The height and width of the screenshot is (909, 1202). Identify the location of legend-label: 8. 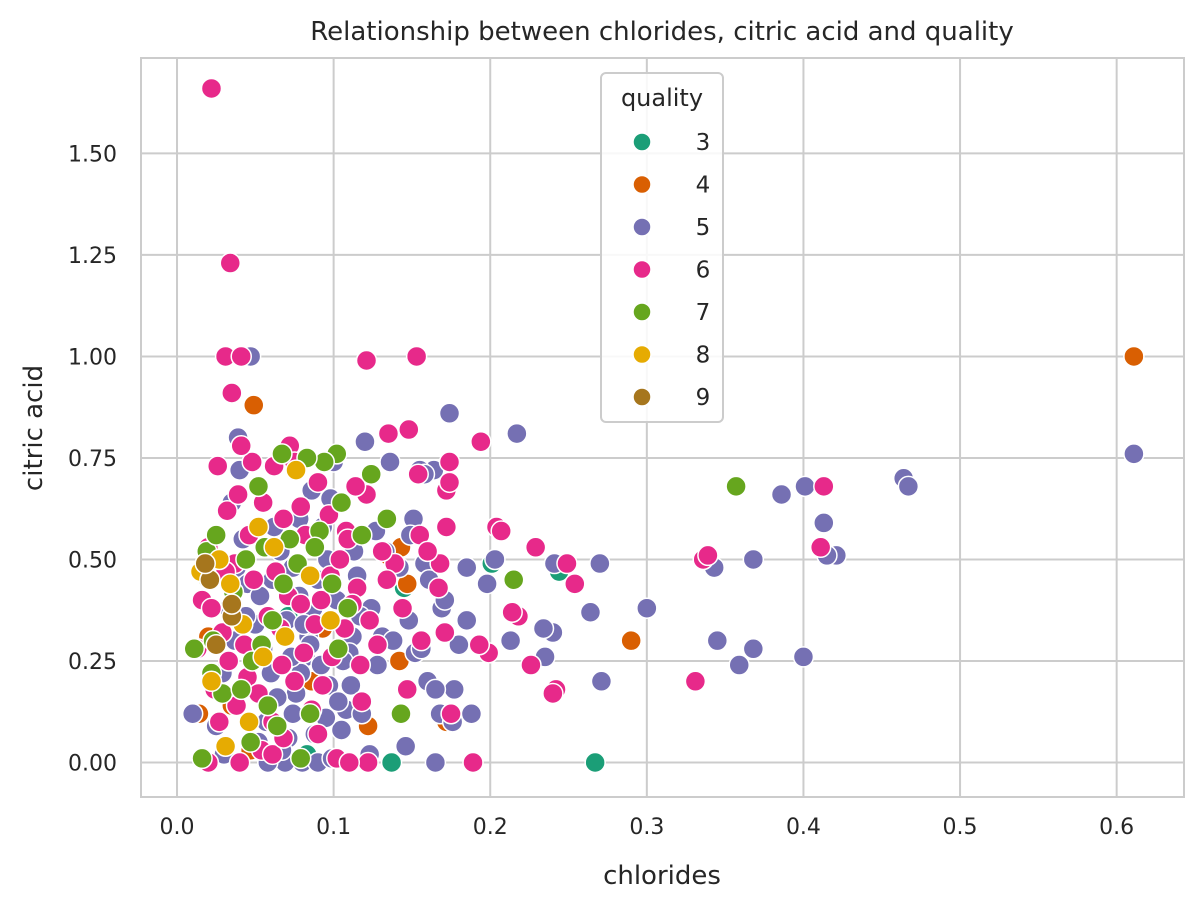
(703, 356).